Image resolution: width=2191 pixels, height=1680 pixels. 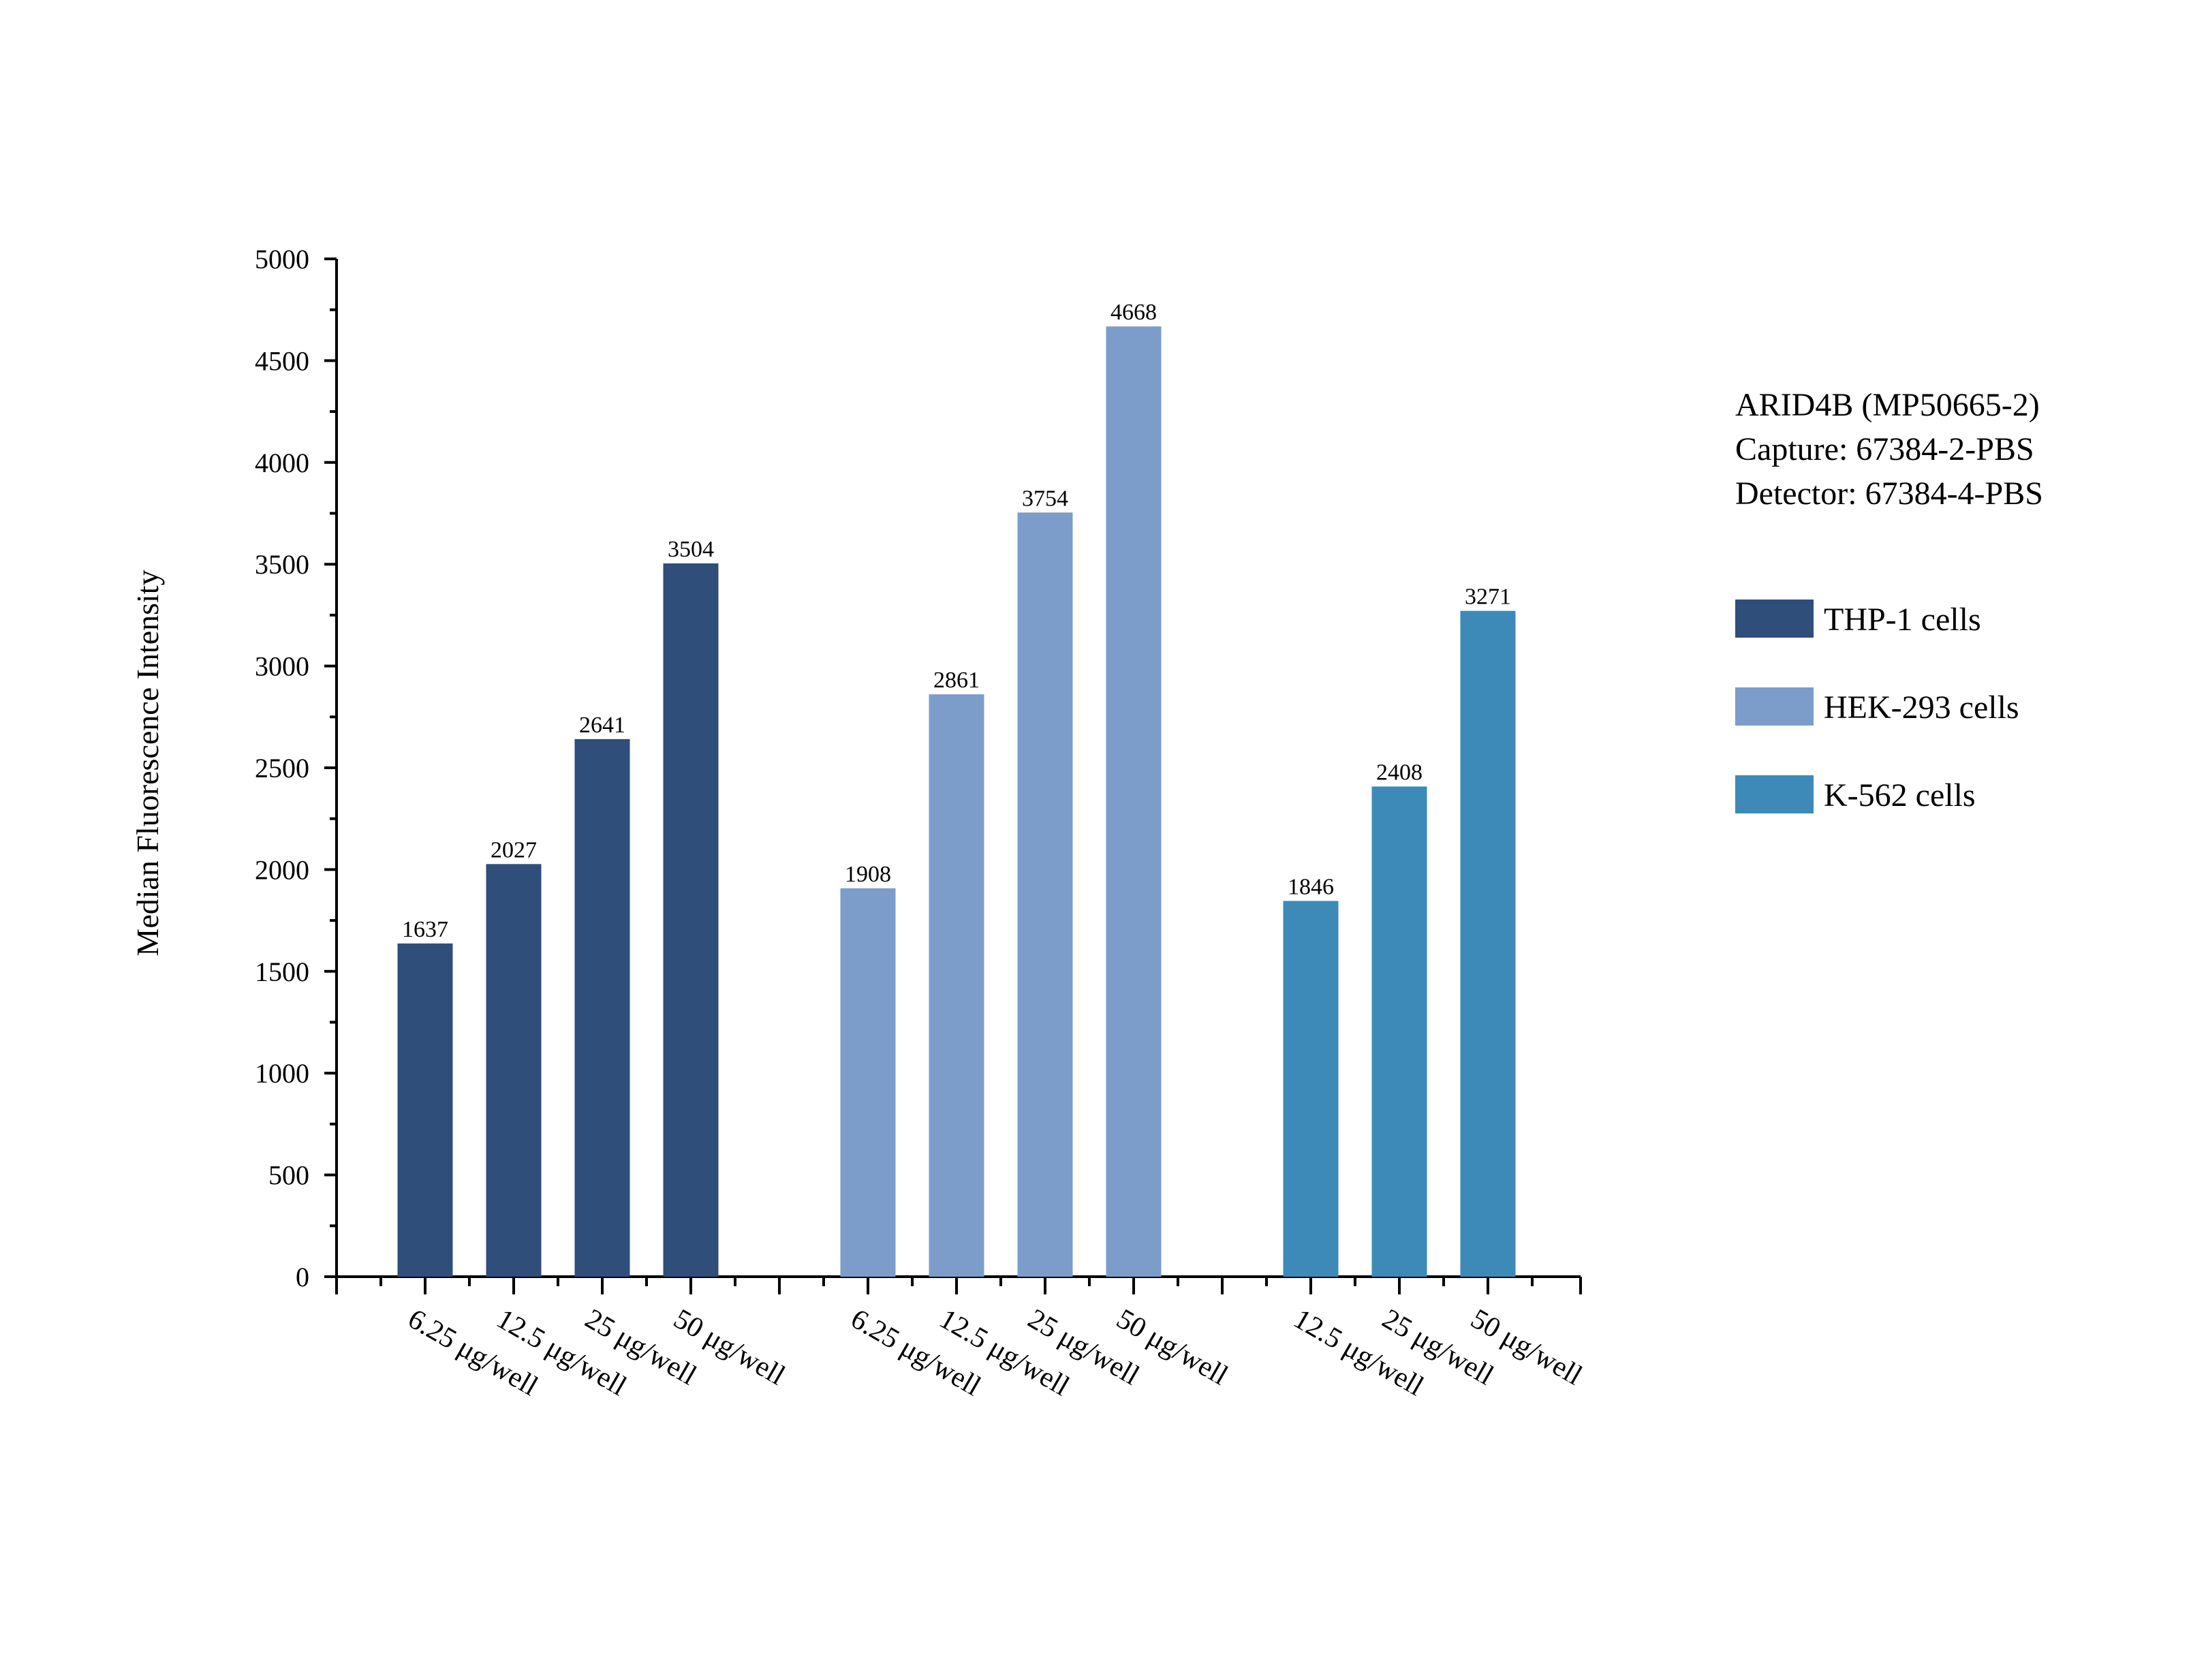 I want to click on legend-annotation-line: Capture: 67384-2-PBS, so click(x=1884, y=449).